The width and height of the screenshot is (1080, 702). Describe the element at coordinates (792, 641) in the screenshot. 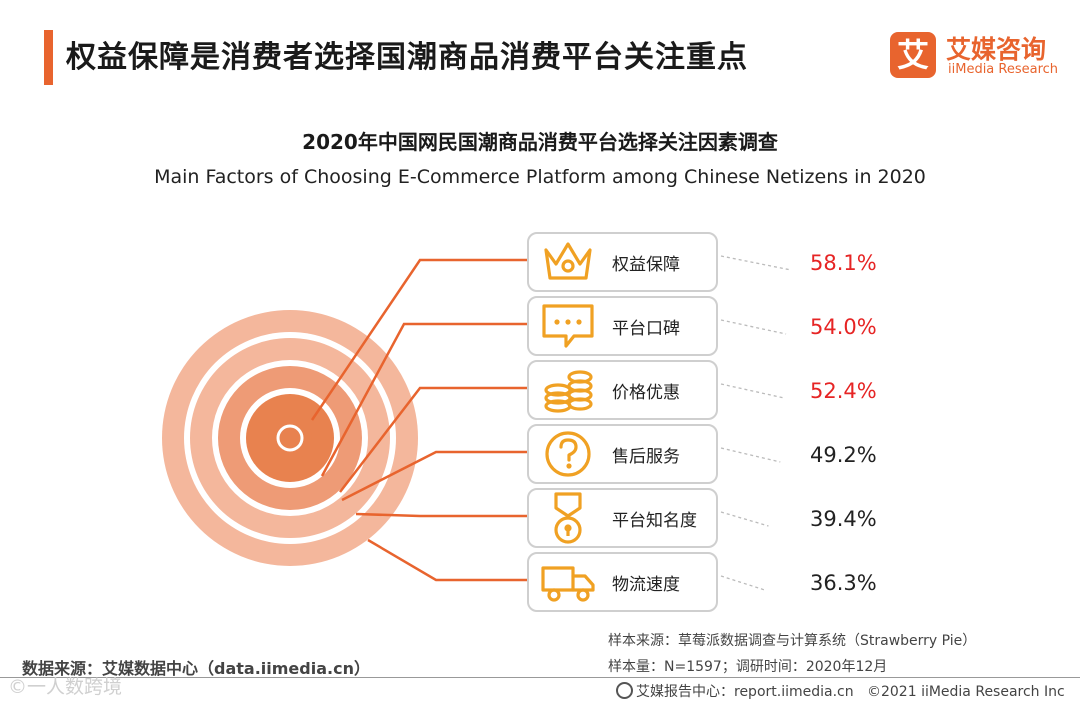

I see `sample-source: 样本来源：草莓派数据调查与计算系统（Strawberry Pie）` at that location.